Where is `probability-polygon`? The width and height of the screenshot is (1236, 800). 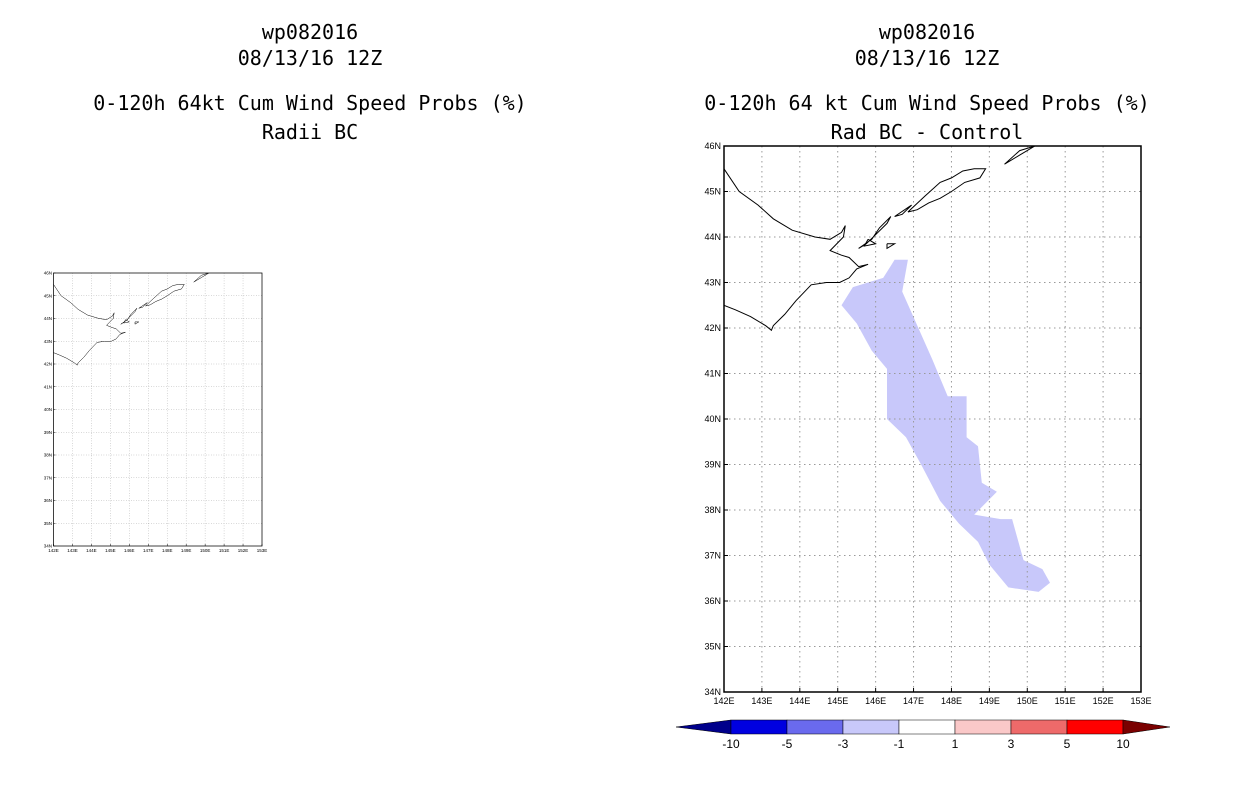 probability-polygon is located at coordinates (945, 425).